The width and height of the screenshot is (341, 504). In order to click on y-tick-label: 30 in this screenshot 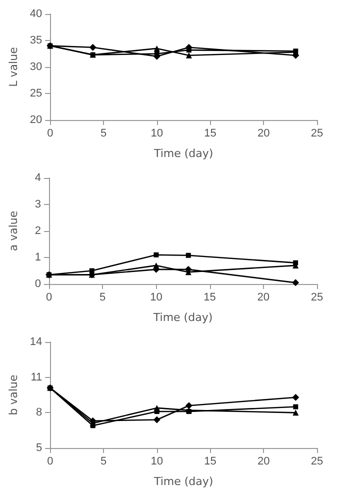, I will do `click(36, 67)`.